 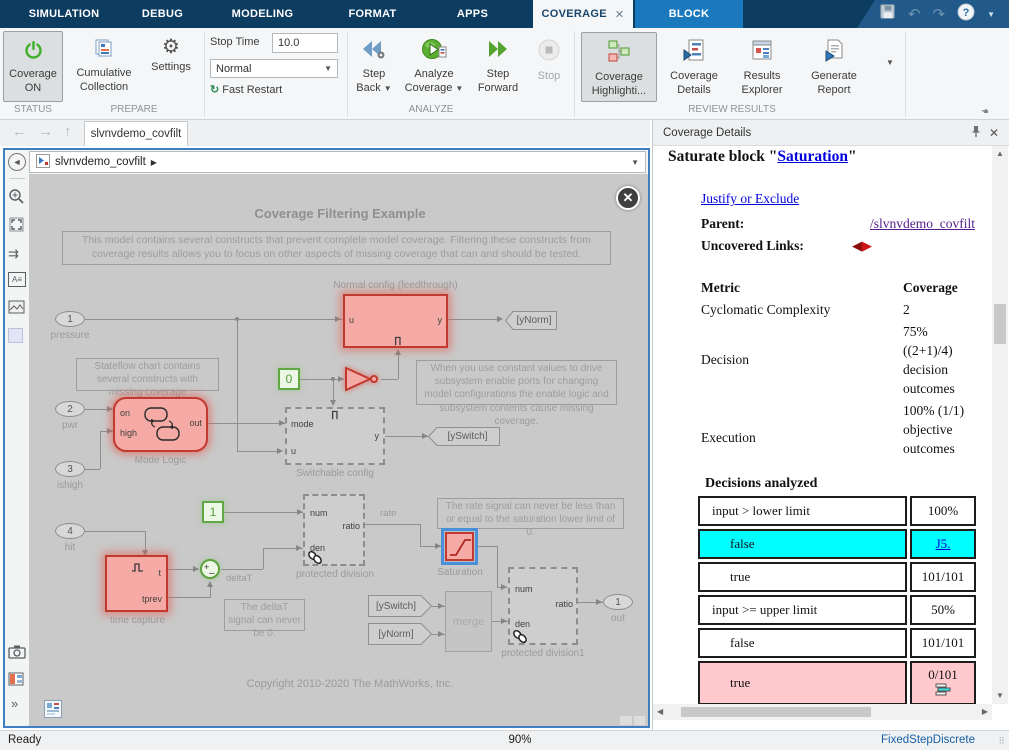 I want to click on justify-or-exclude-link: Justify or Exclude, so click(x=750, y=198).